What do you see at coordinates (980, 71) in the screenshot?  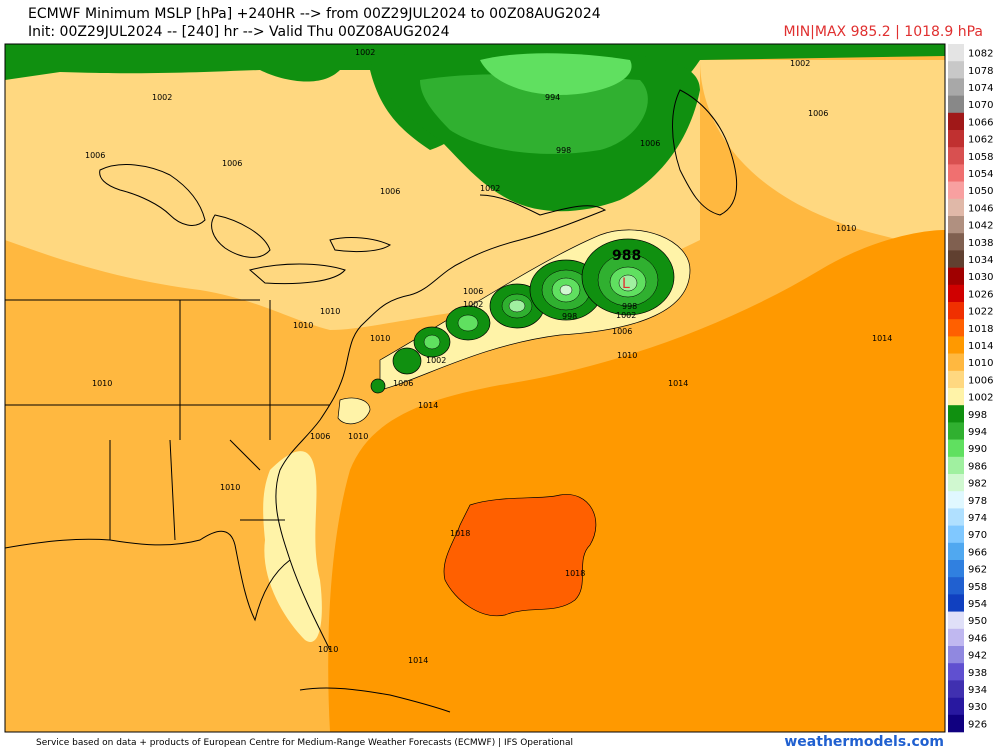 I see `legend-label: 1078` at bounding box center [980, 71].